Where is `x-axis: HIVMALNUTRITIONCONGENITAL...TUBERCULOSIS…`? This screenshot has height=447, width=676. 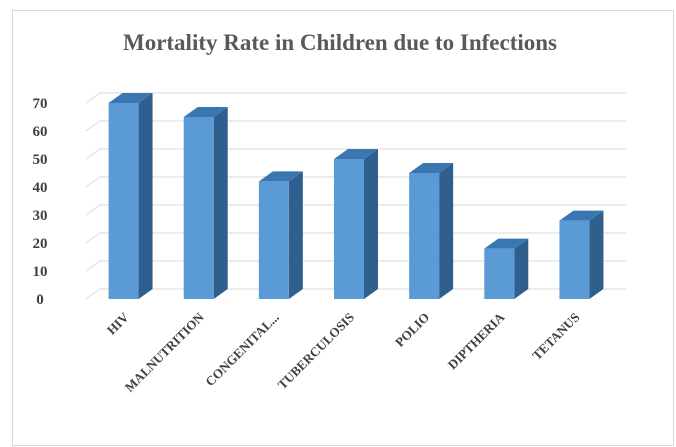
x-axis: HIVMALNUTRITIONCONGENITAL...TUBERCULOSIS… is located at coordinates (343, 352).